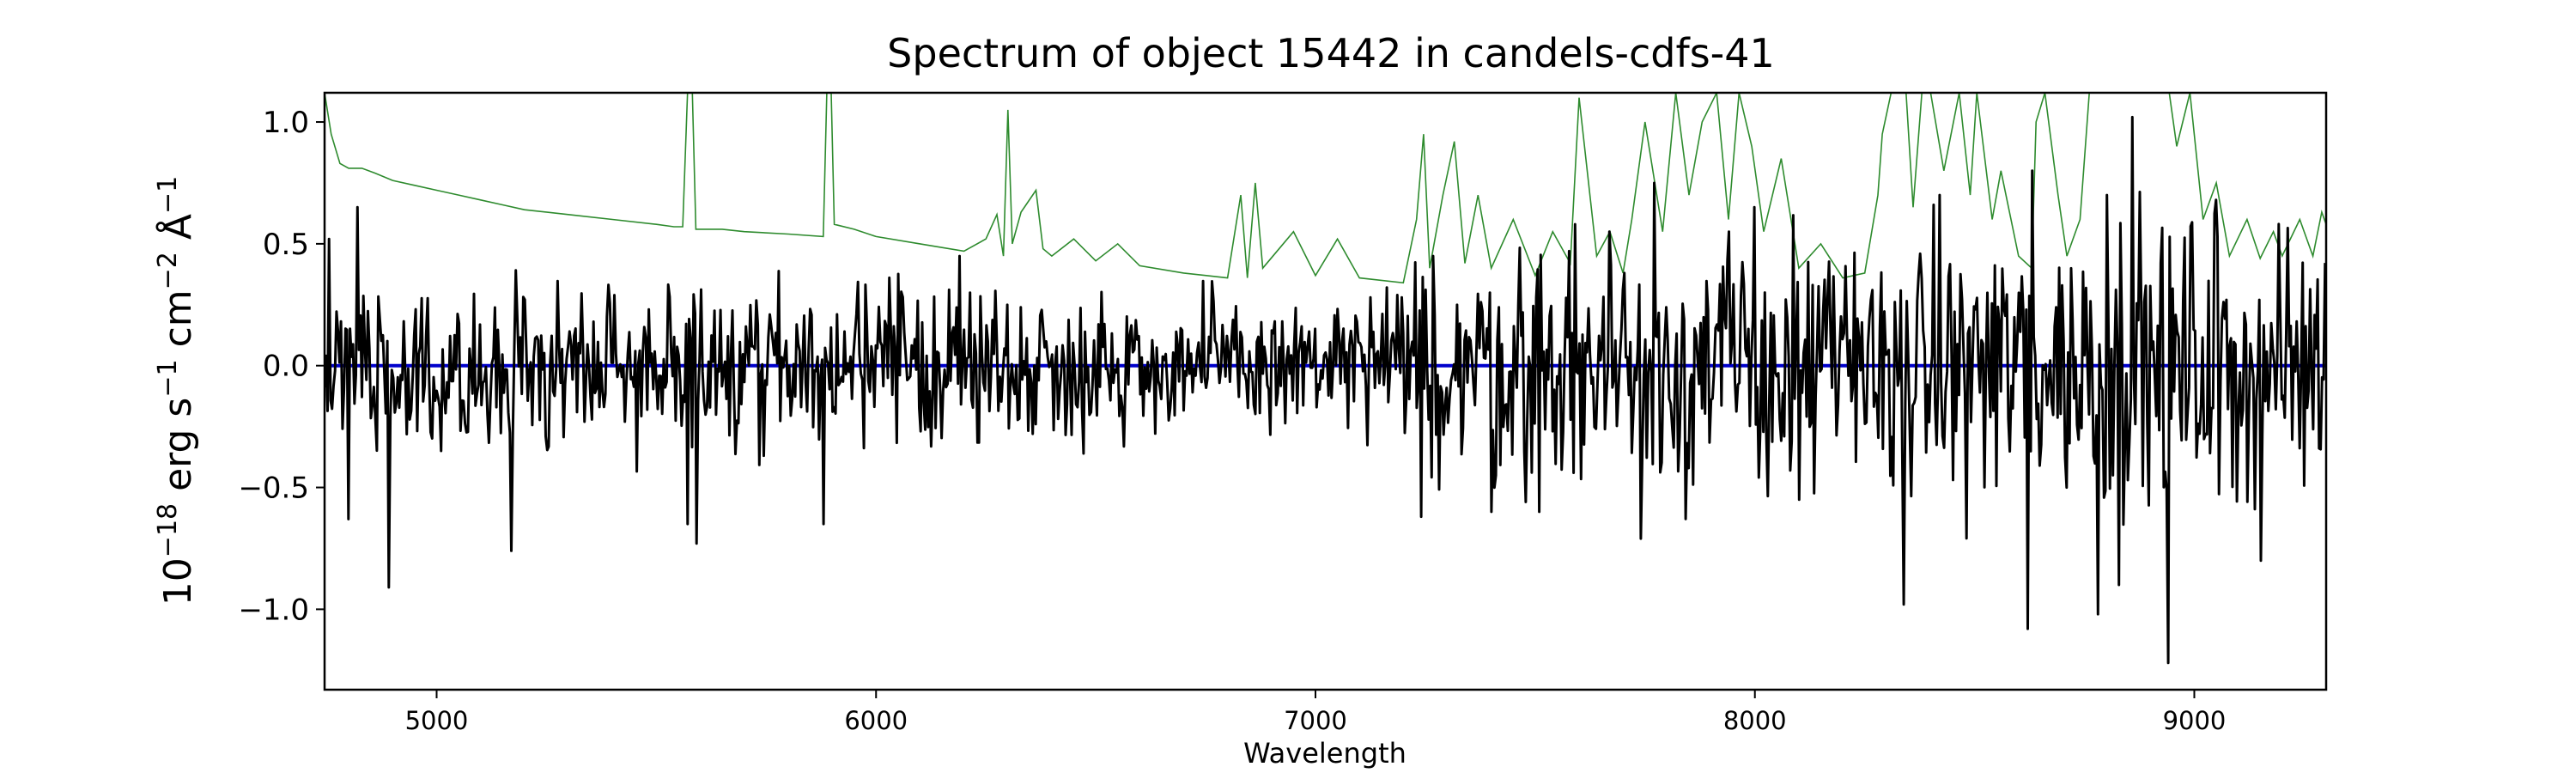 Image resolution: width=2576 pixels, height=773 pixels. I want to click on y-axis-label-exp4: −1, so click(168, 195).